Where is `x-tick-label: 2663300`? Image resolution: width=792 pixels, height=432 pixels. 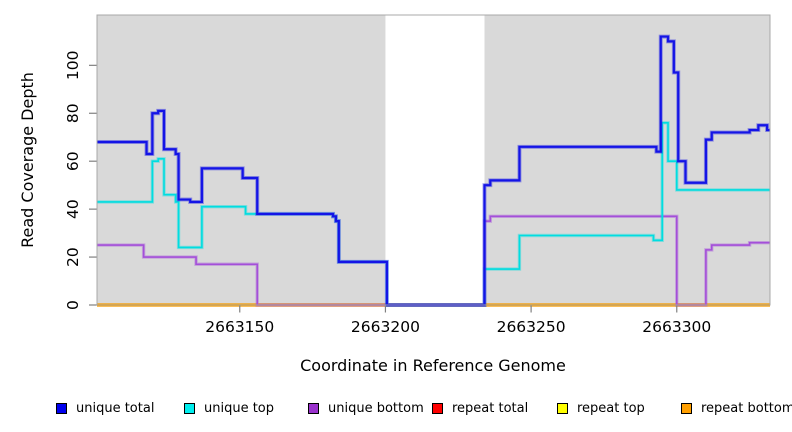 x-tick-label: 2663300 is located at coordinates (676, 327).